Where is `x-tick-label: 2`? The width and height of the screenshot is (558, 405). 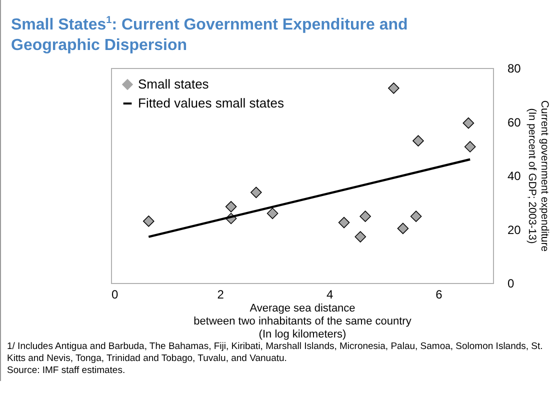
x-tick-label: 2 is located at coordinates (220, 295).